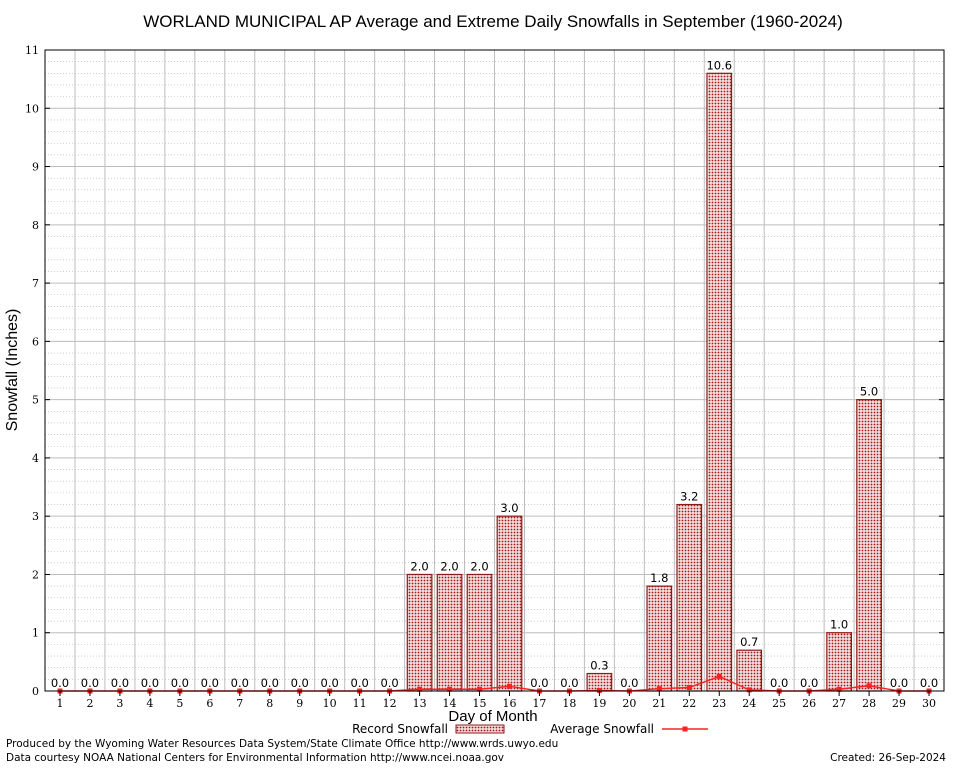  What do you see at coordinates (269, 703) in the screenshot?
I see `x-tick-label: 8` at bounding box center [269, 703].